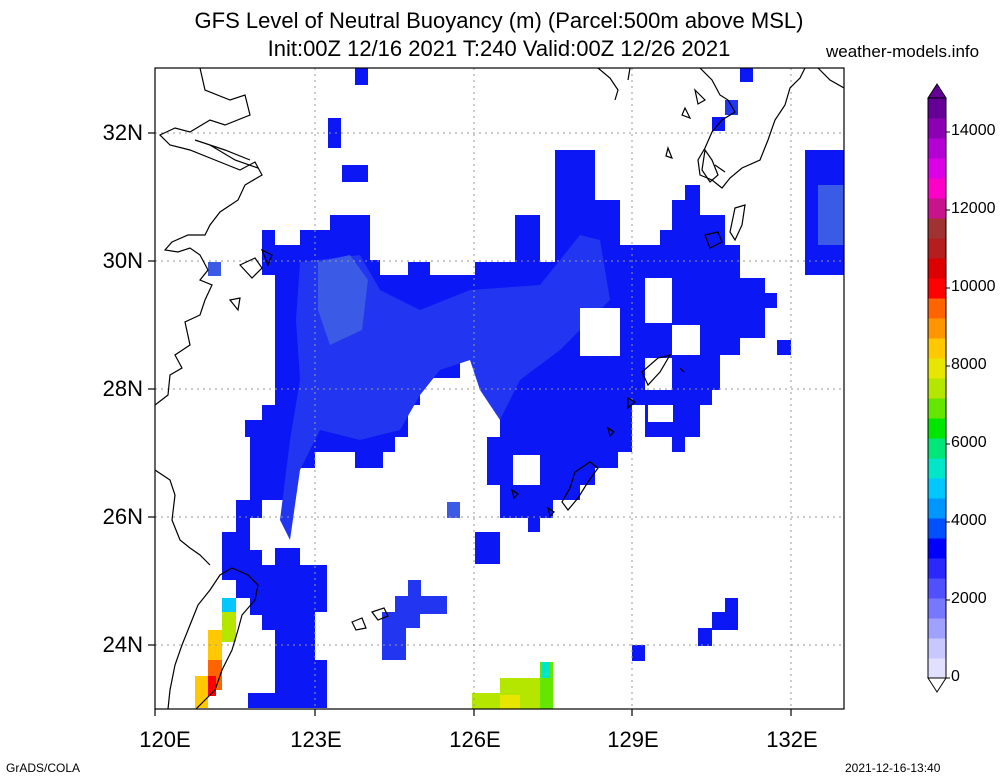 The width and height of the screenshot is (1000, 779). Describe the element at coordinates (213, 638) in the screenshot. I see `coastline-taiwan` at that location.